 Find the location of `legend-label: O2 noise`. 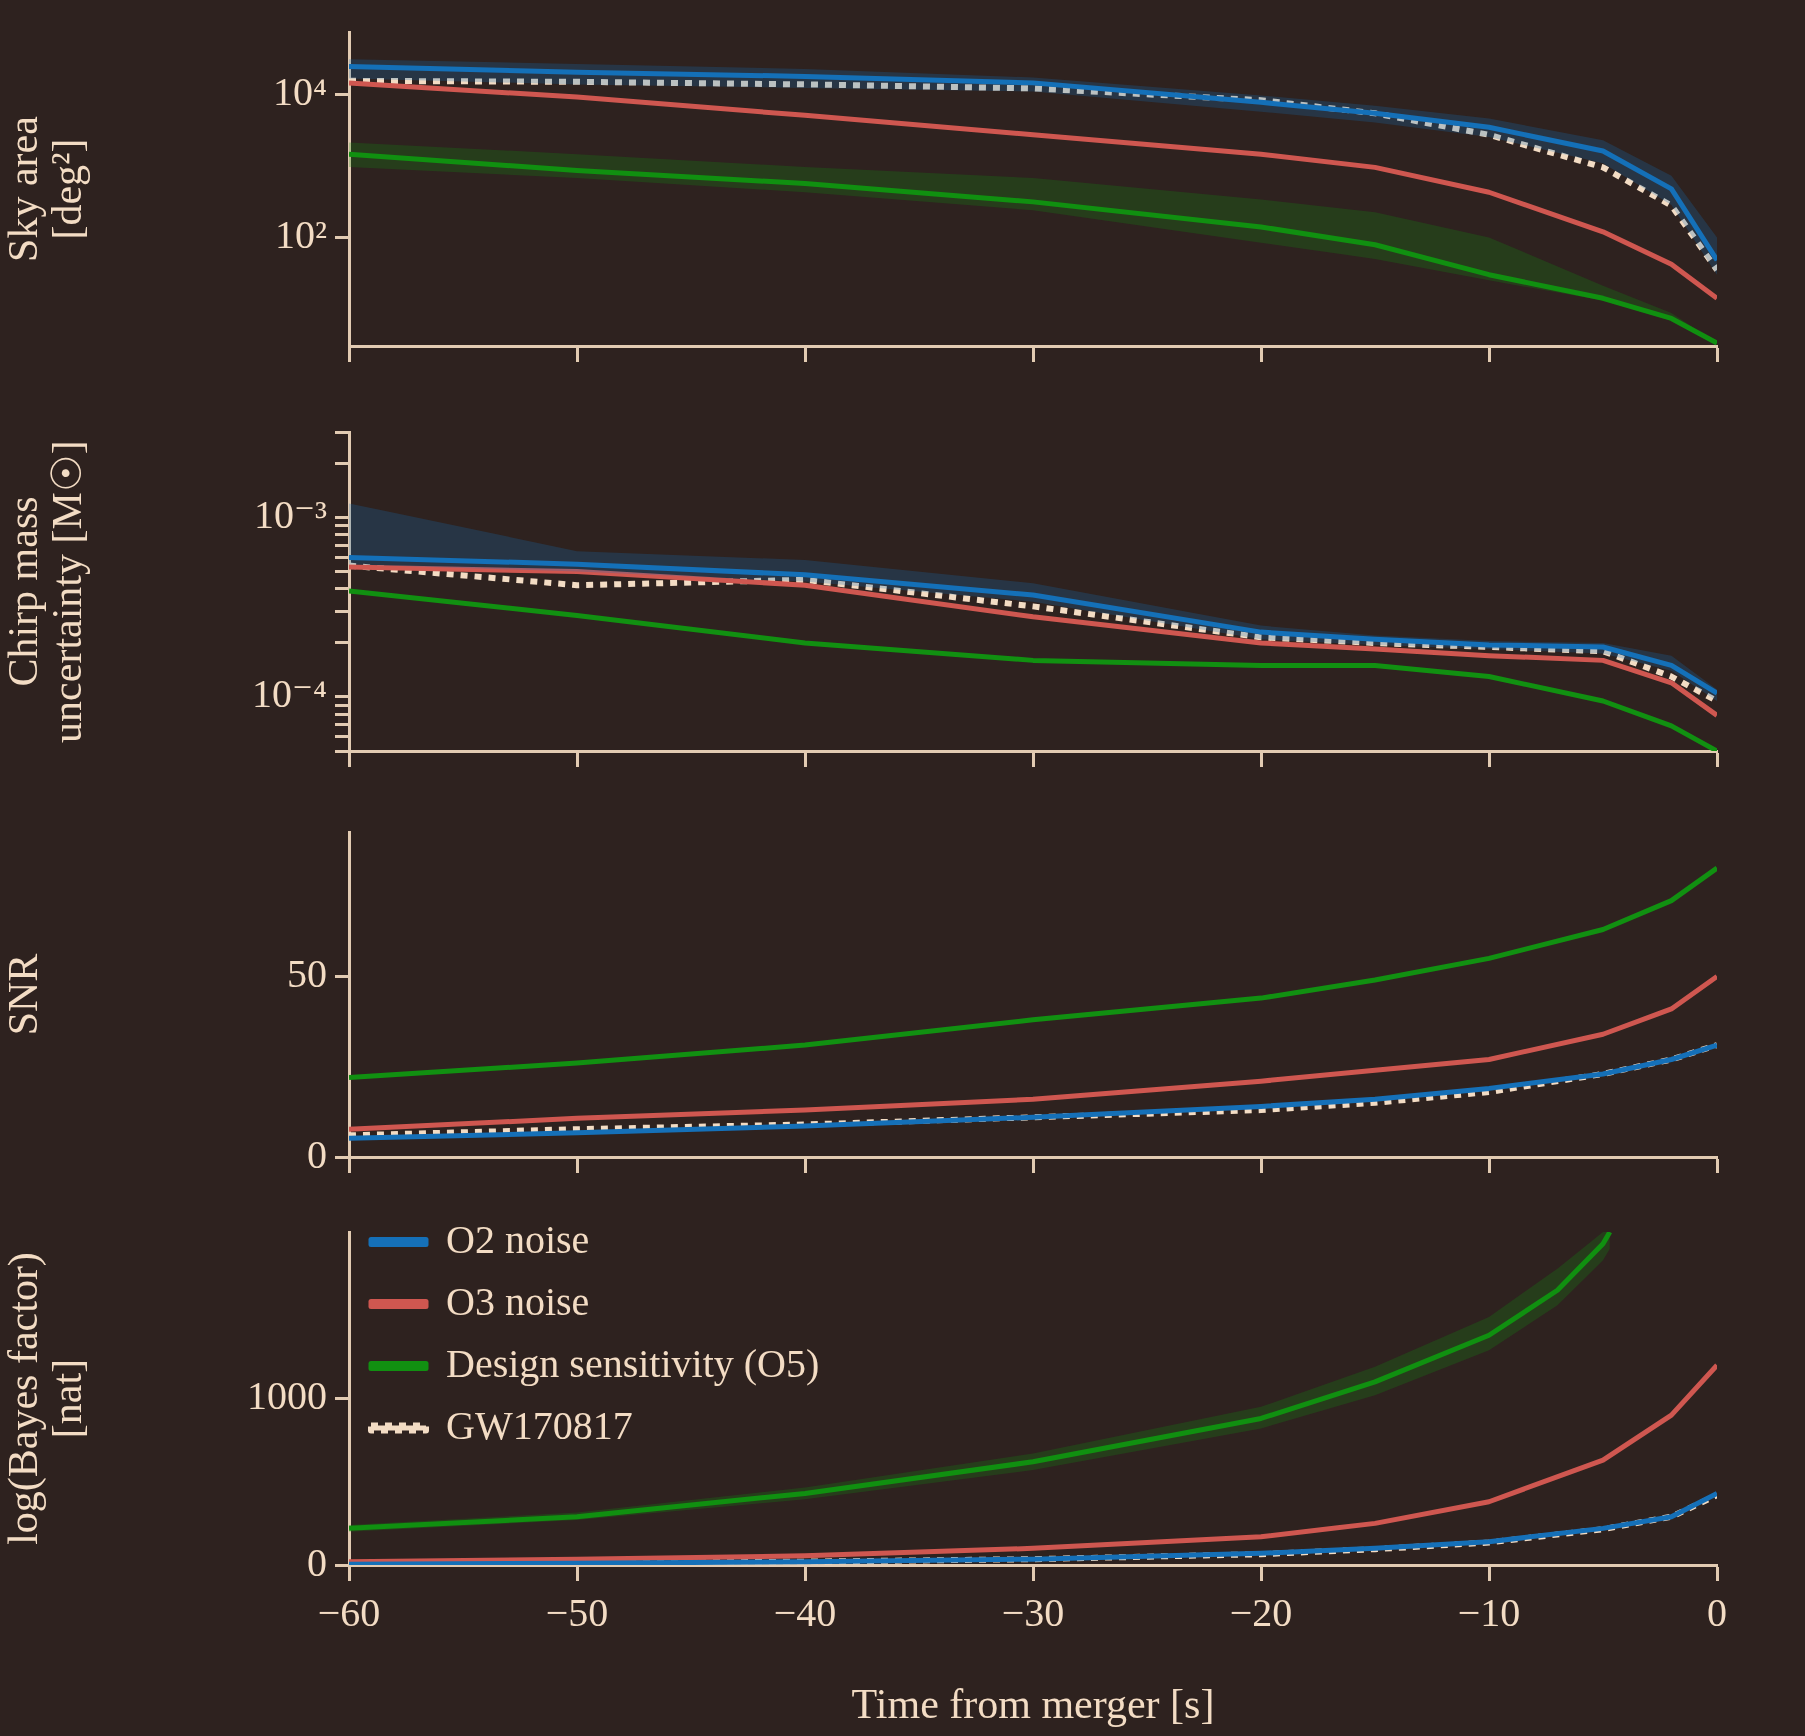

legend-label: O2 noise is located at coordinates (518, 1239).